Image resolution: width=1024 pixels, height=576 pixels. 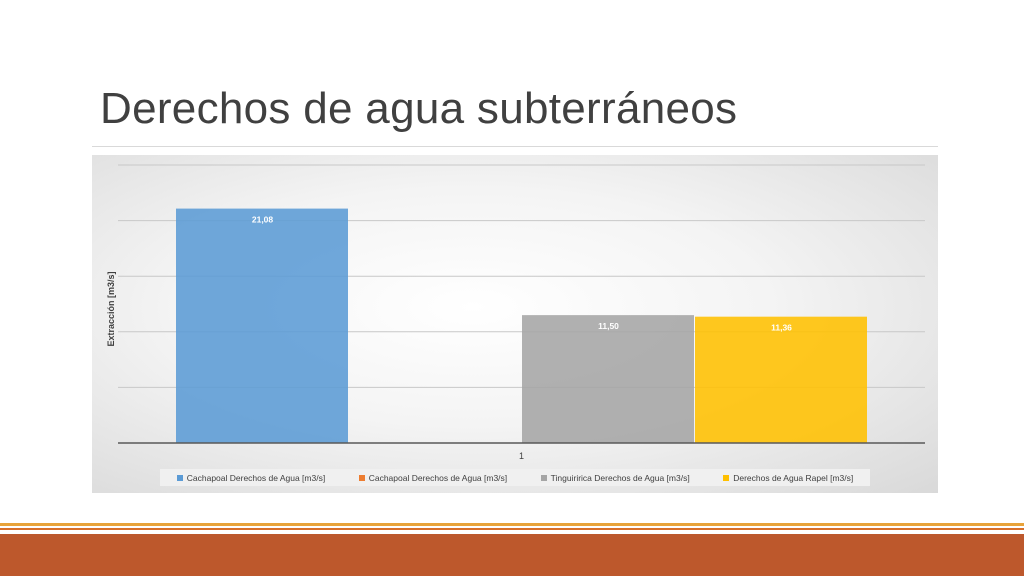 What do you see at coordinates (512, 555) in the screenshot?
I see `footer-bar` at bounding box center [512, 555].